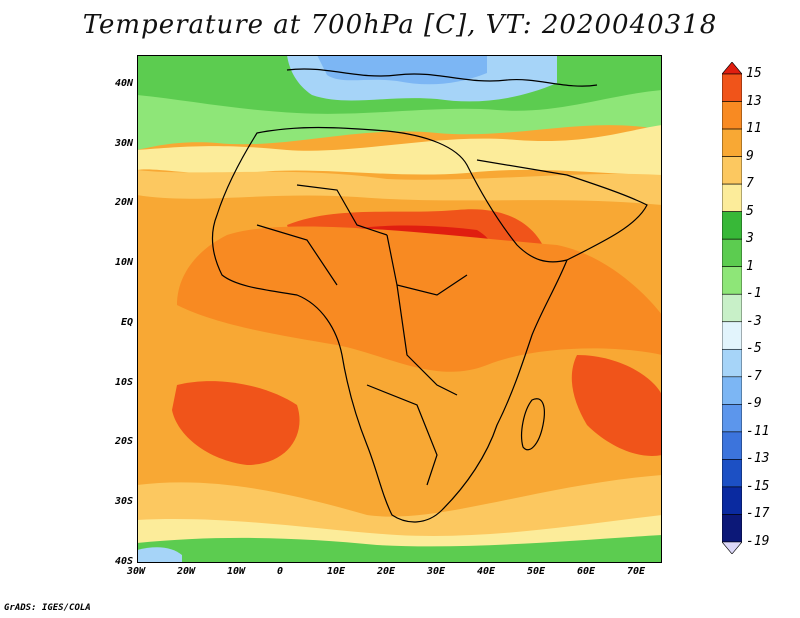 Image resolution: width=800 pixels, height=618 pixels. Describe the element at coordinates (402, 70) in the screenshot. I see `field-north-lightblue` at that location.